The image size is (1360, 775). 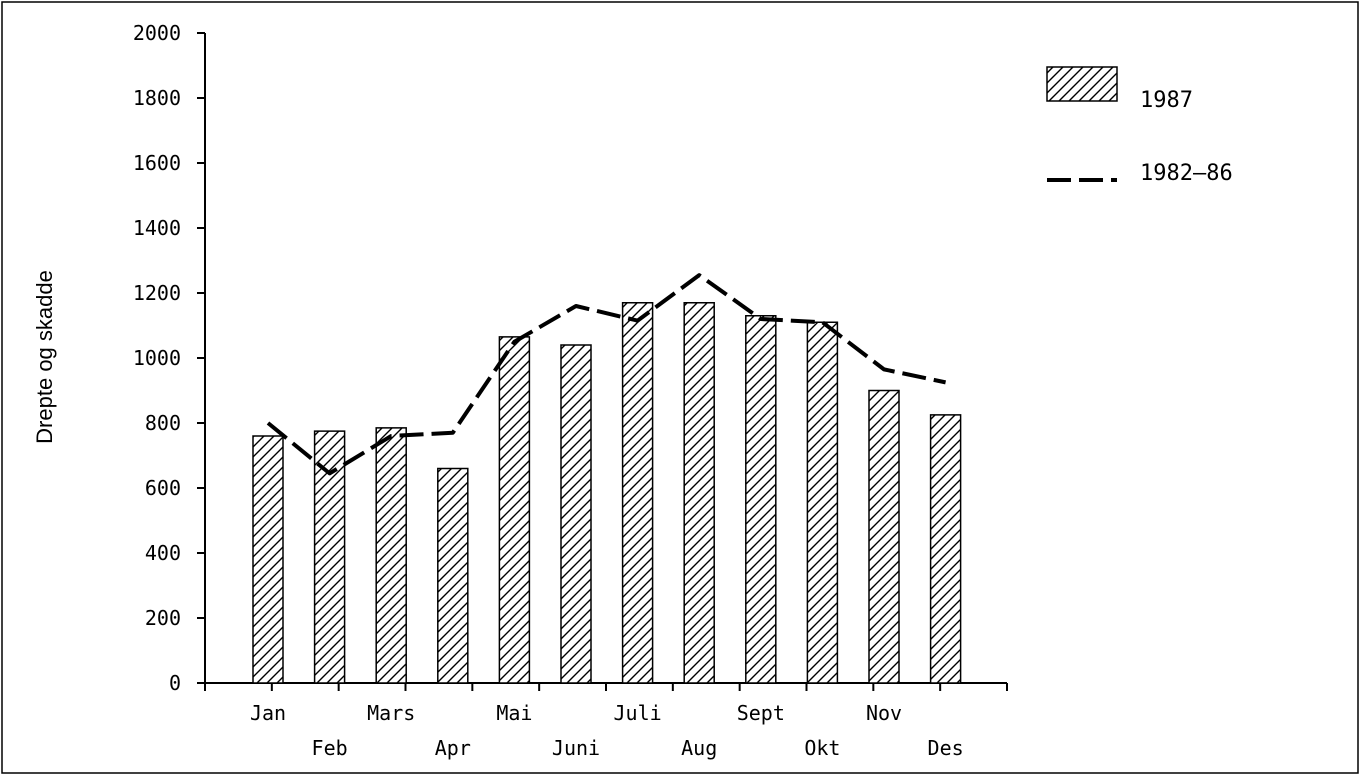 I want to click on x-tick-label: Feb, so click(x=330, y=748).